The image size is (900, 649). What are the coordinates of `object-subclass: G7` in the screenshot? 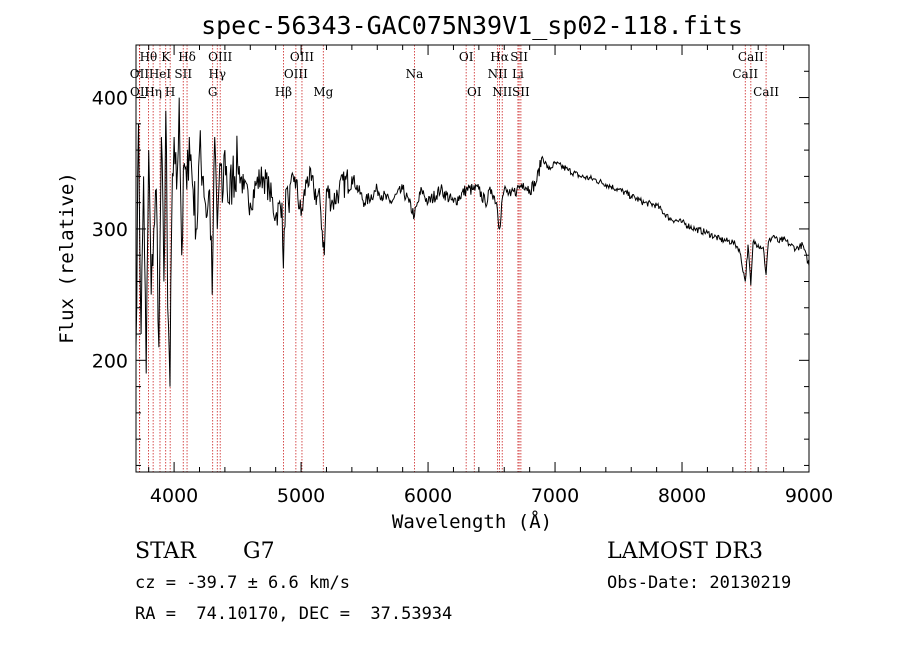 It's located at (259, 551).